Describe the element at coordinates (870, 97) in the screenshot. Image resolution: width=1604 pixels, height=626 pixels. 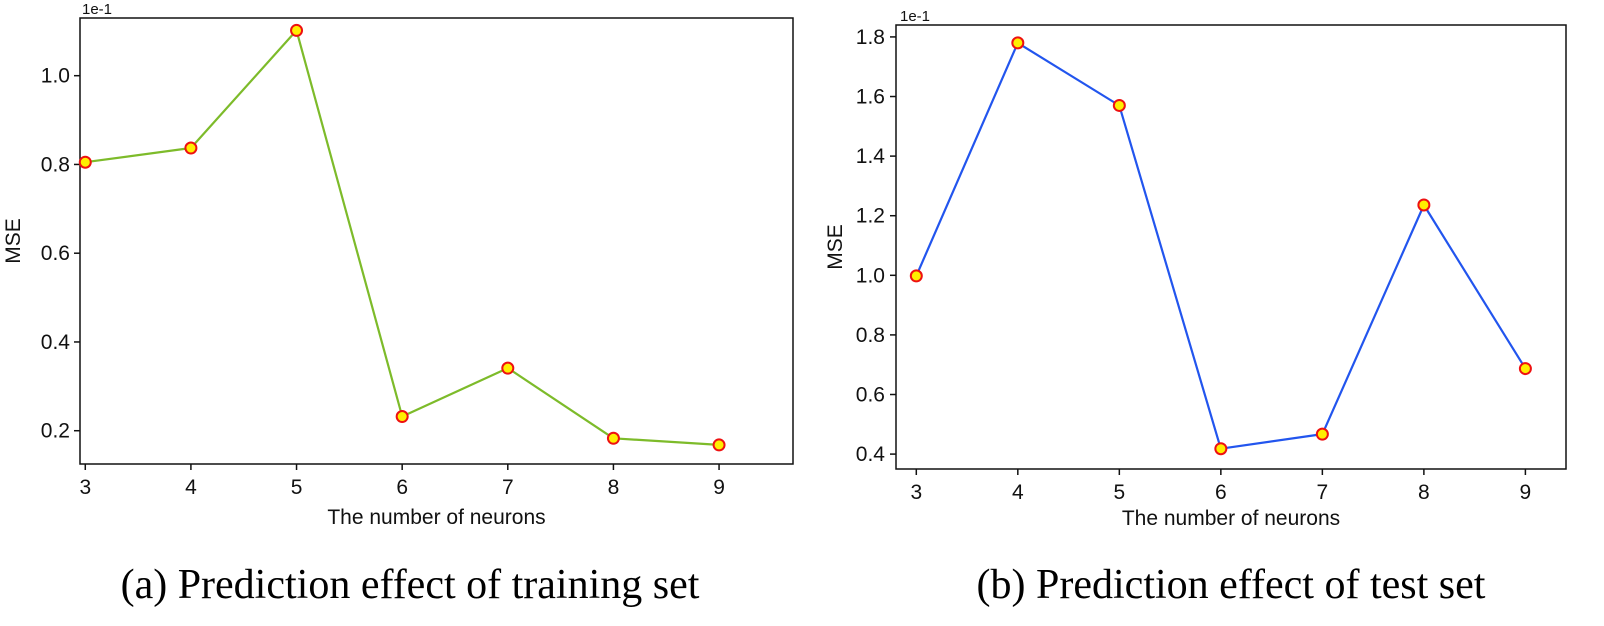
I see `y-tick-label: 1.6` at that location.